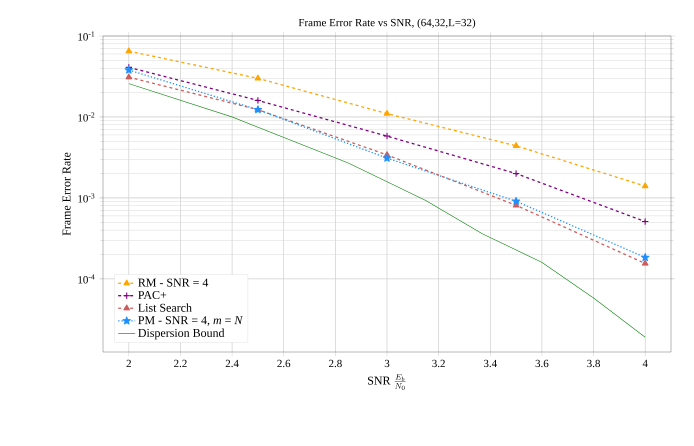  Describe the element at coordinates (86, 279) in the screenshot. I see `y-tick-label: 10$^{-4}$` at that location.